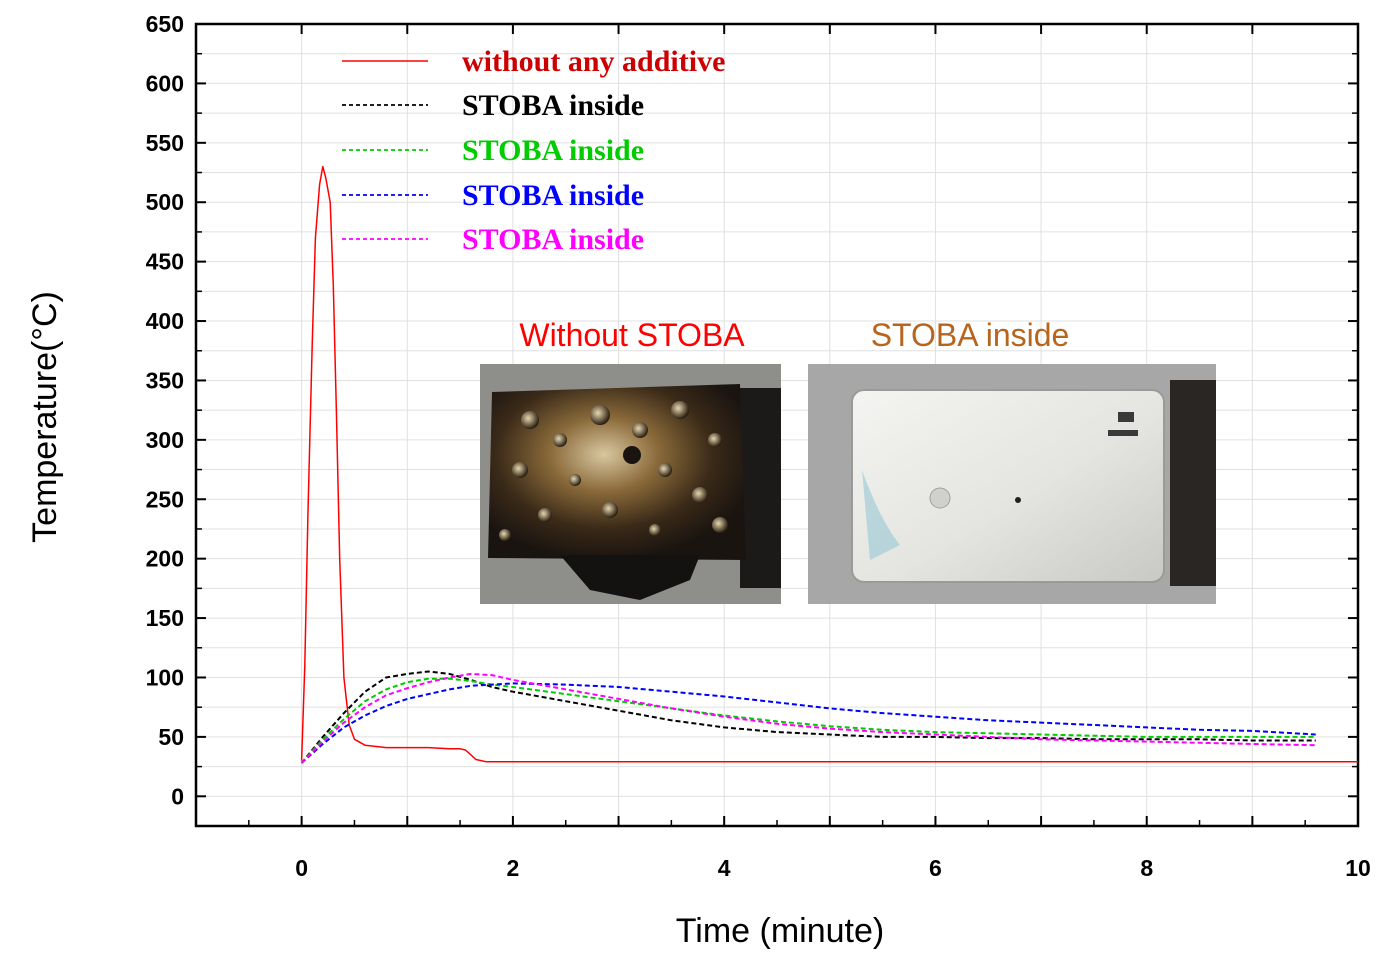 Image resolution: width=1383 pixels, height=956 pixels. Describe the element at coordinates (301, 868) in the screenshot. I see `x-tick-label: 0` at that location.